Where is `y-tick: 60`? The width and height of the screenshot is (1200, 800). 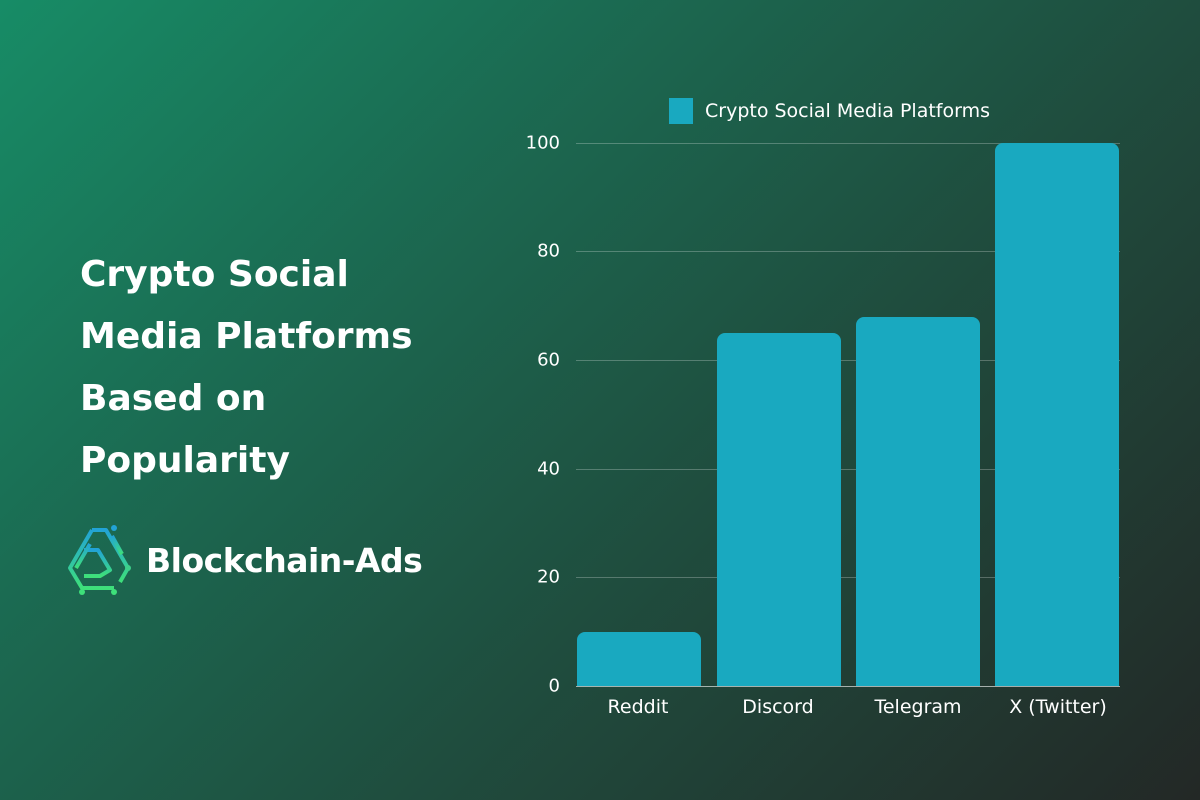
y-tick: 60 is located at coordinates (548, 360).